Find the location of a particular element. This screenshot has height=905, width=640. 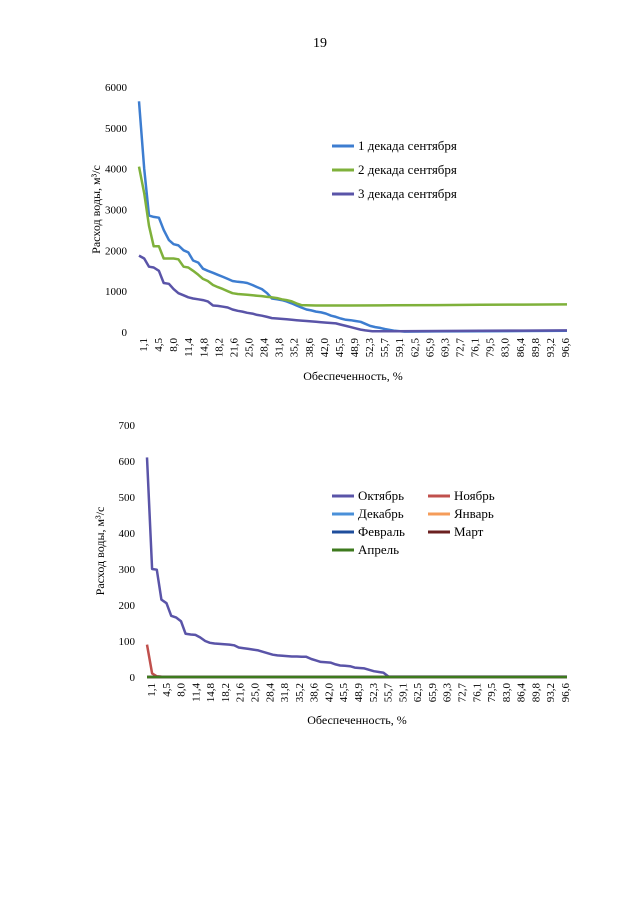

legend-label: Октябрь is located at coordinates (381, 495).